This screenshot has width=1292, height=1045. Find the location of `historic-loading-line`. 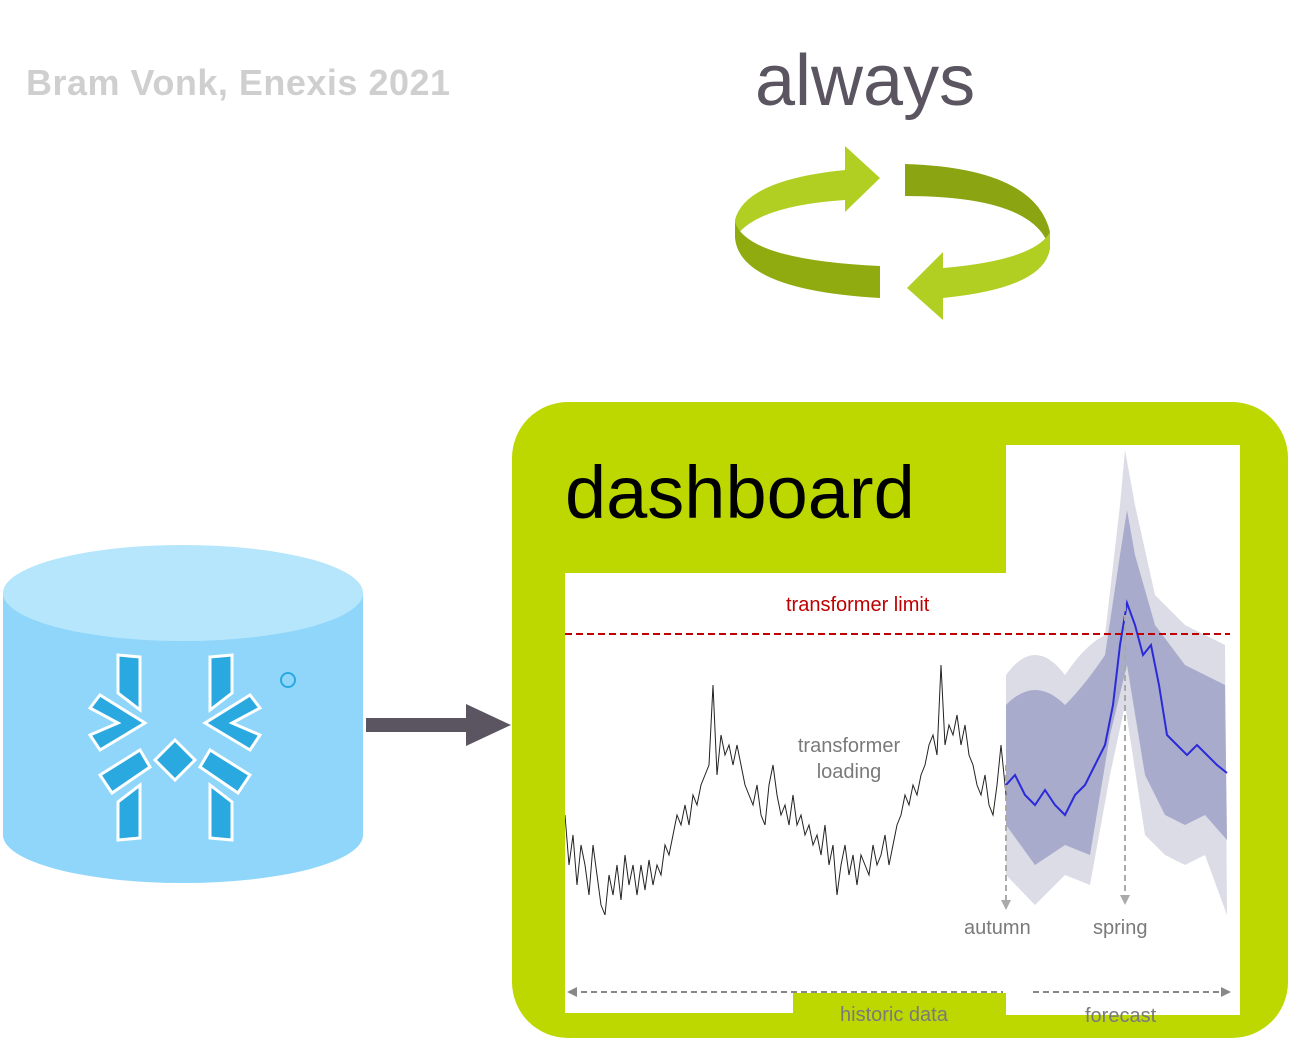

historic-loading-line is located at coordinates (786, 790).